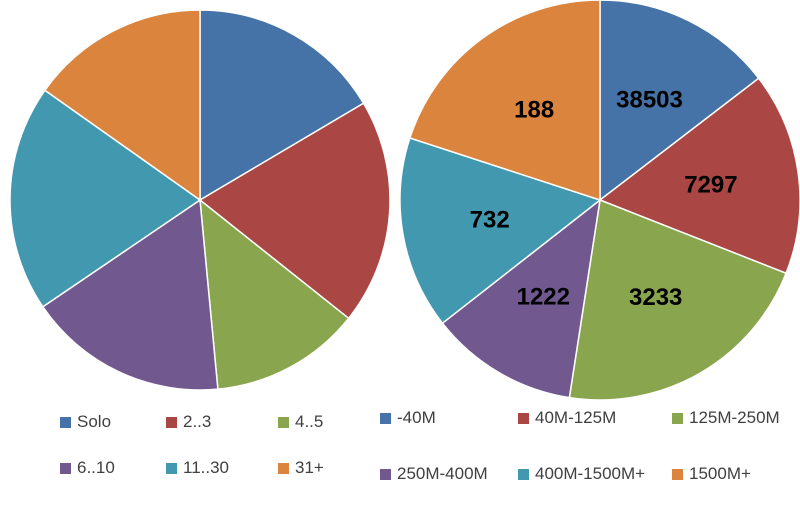 The height and width of the screenshot is (506, 800). I want to click on legend-right-item-1: 40M-125M, so click(567, 418).